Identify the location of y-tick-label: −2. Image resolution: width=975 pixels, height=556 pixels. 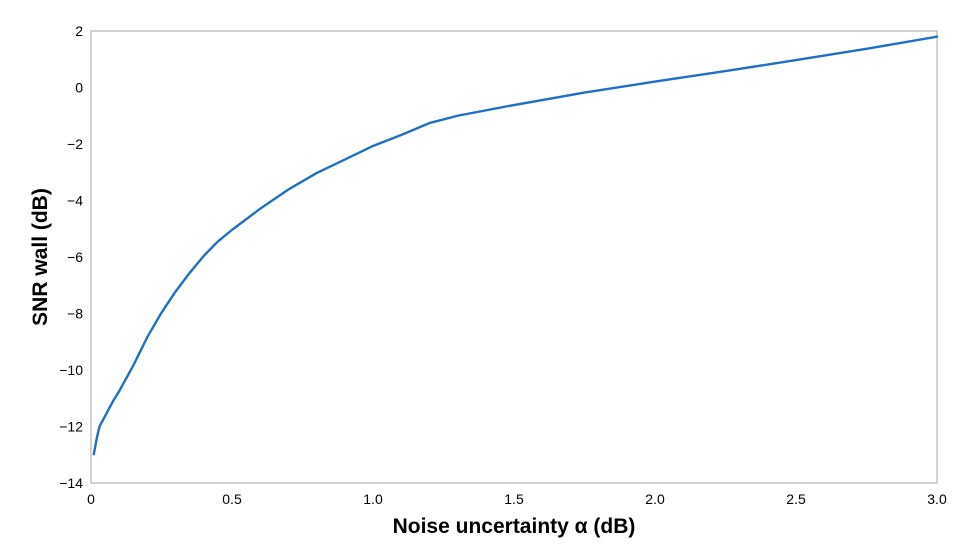
(75, 144).